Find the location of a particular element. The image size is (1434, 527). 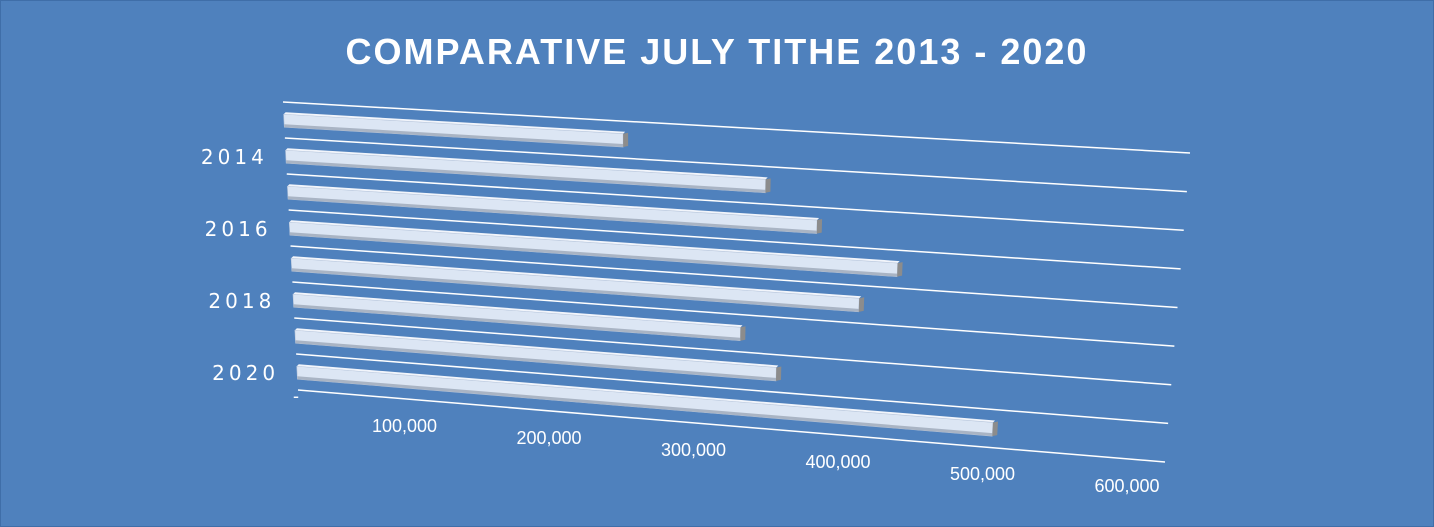

chart-title: COMPARATIVE JULY TITHE 2013 - 2020 is located at coordinates (717, 51).